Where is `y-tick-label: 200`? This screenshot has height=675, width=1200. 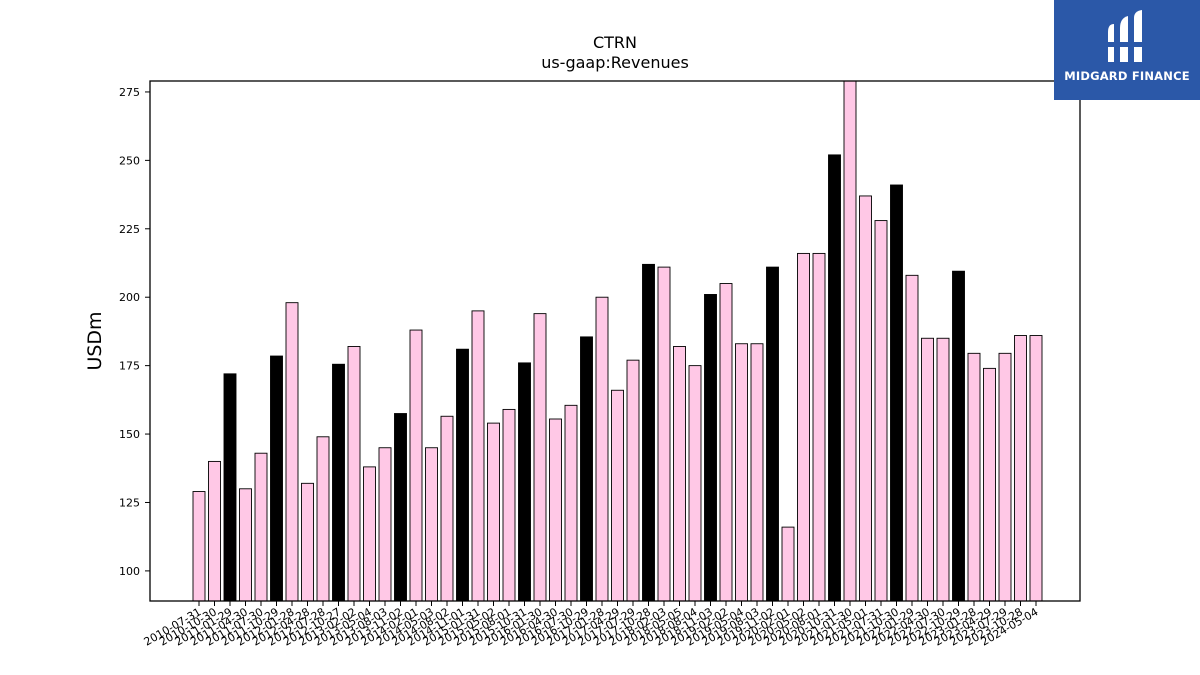 y-tick-label: 200 is located at coordinates (129, 297).